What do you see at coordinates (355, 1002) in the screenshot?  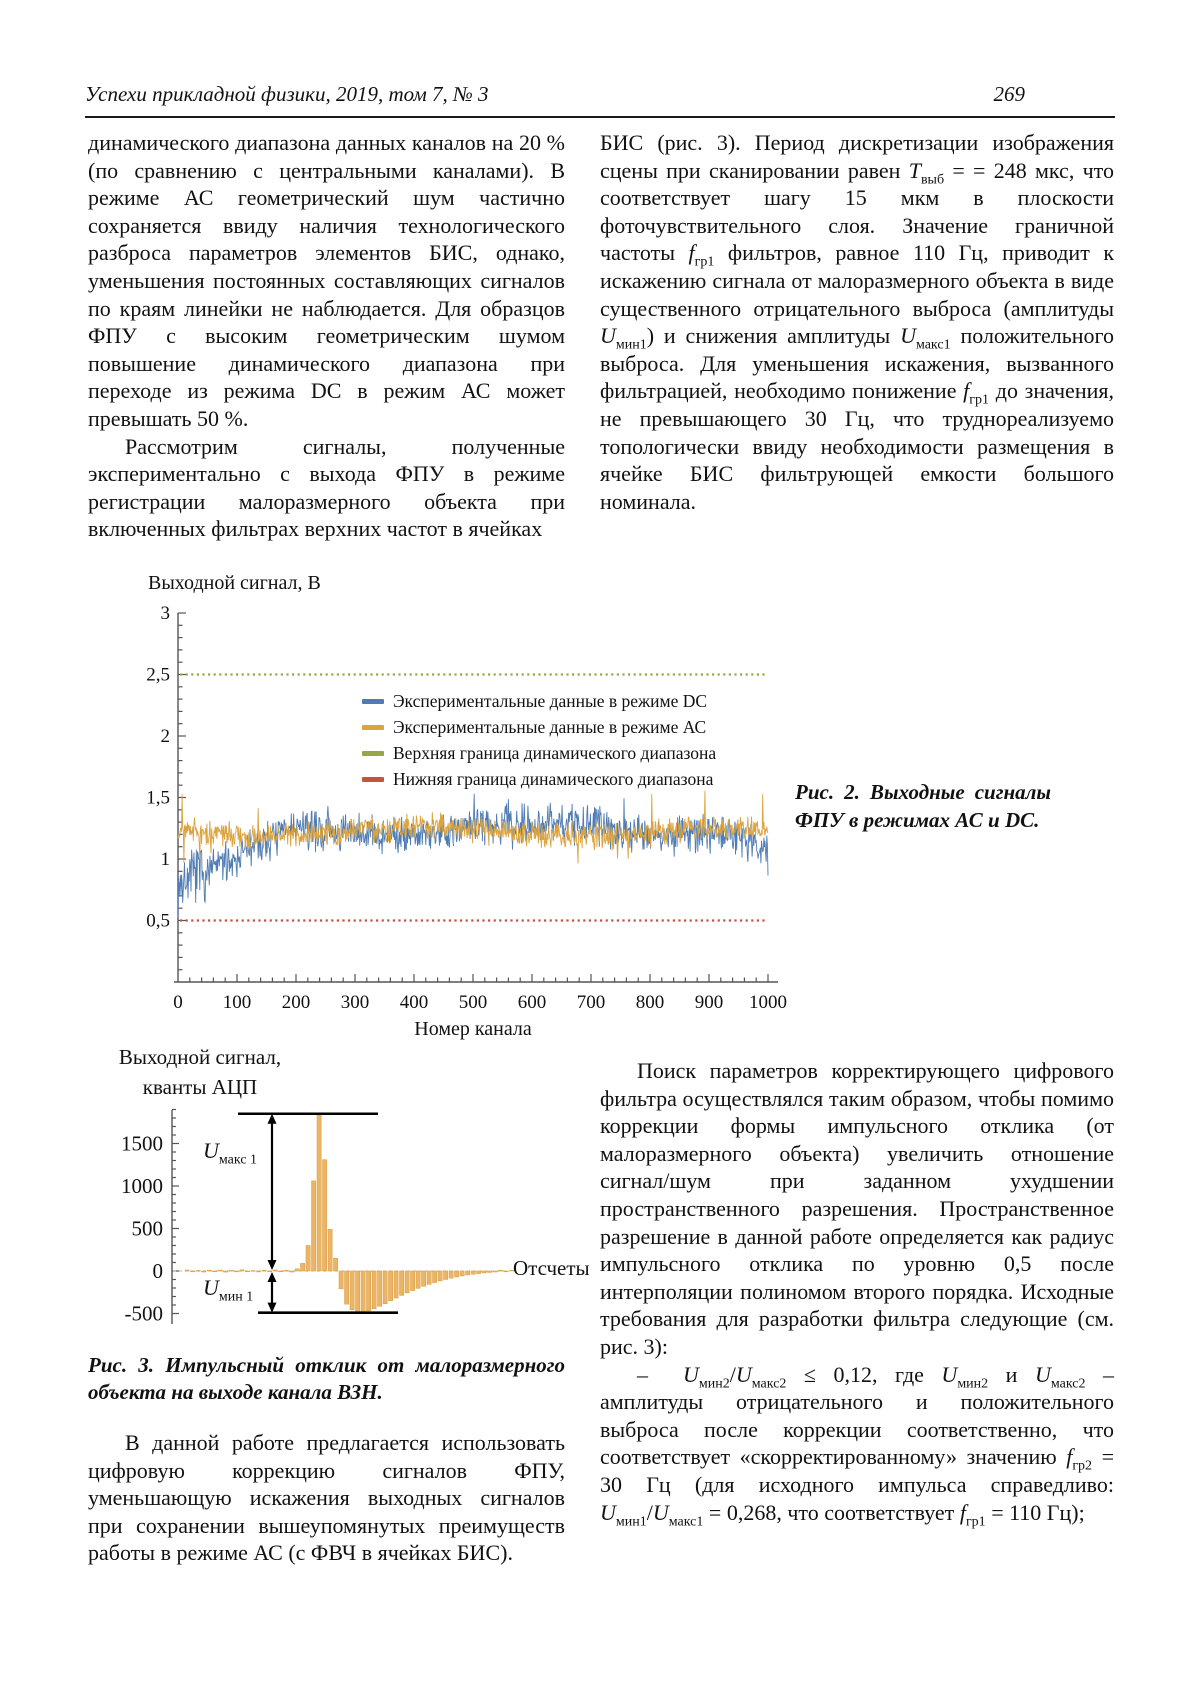 I see `svg-text: 300` at bounding box center [355, 1002].